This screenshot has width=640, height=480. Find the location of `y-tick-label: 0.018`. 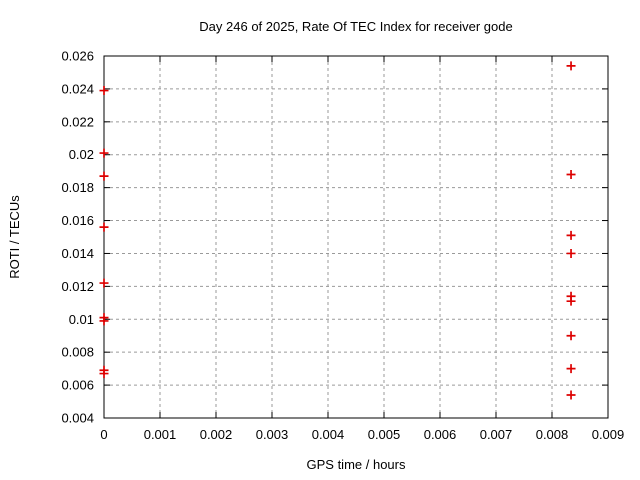

y-tick-label: 0.018 is located at coordinates (77, 187).